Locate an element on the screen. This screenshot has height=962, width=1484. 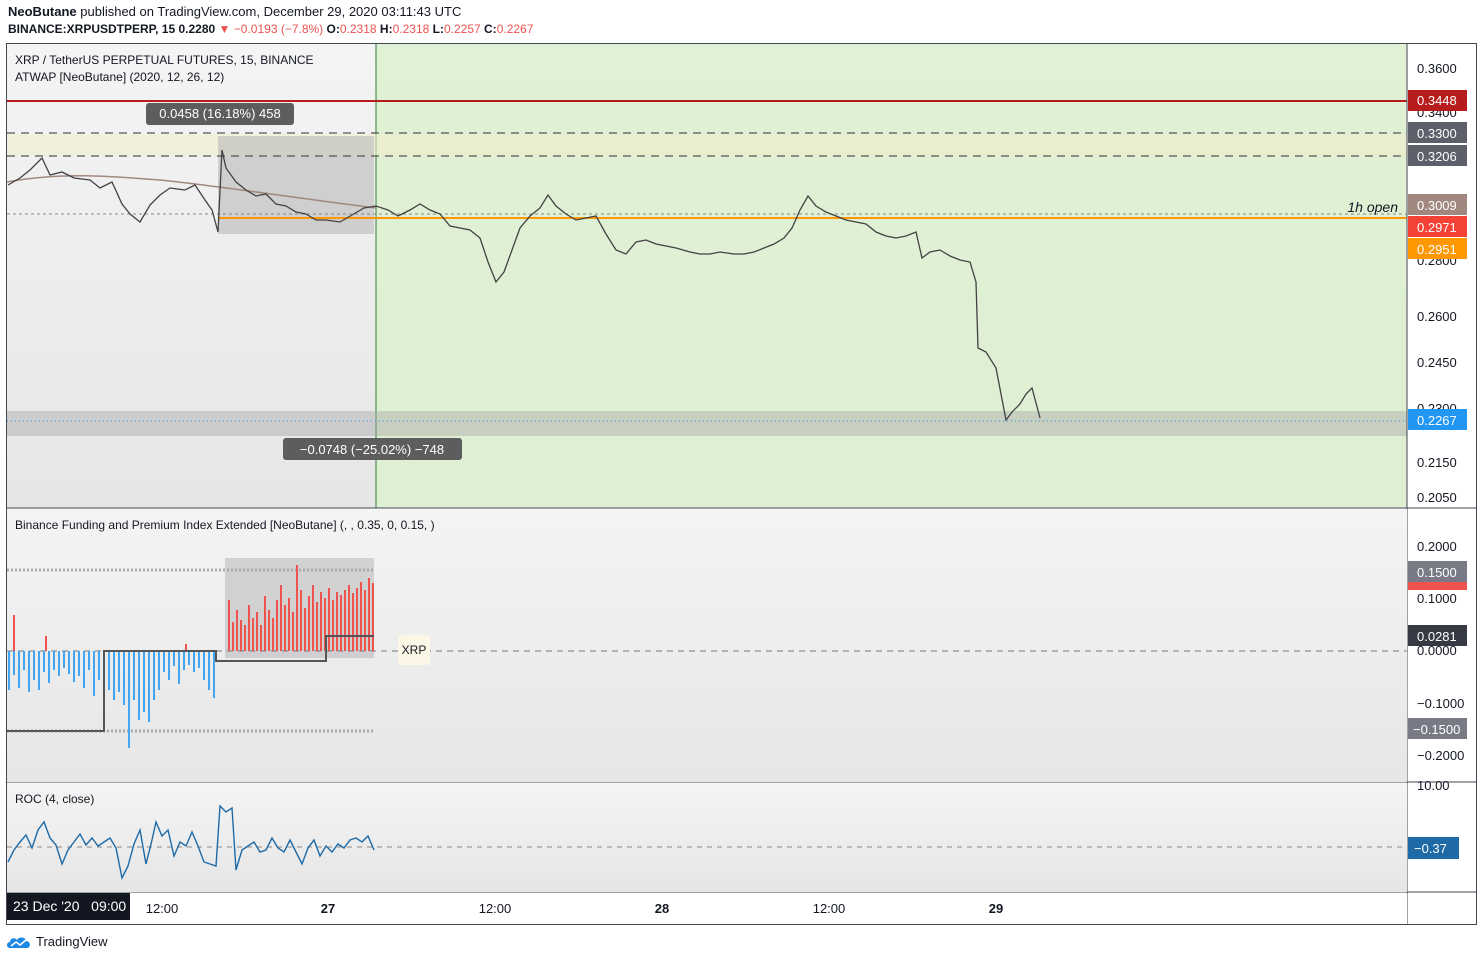
time-cursor-label: 23 Dec '20 09:00 is located at coordinates (69, 906).